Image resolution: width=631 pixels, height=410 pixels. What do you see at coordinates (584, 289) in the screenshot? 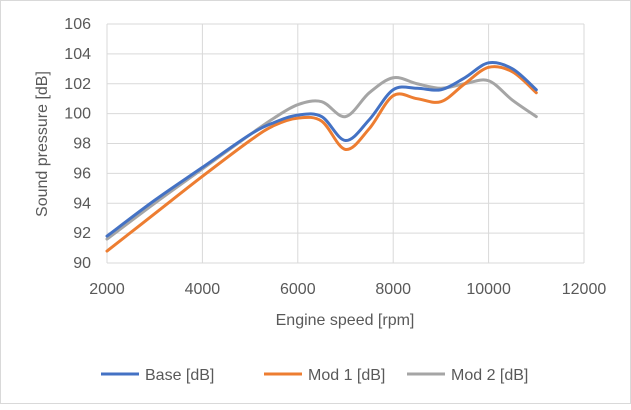
I see `x-tick-label: 12000` at bounding box center [584, 289].